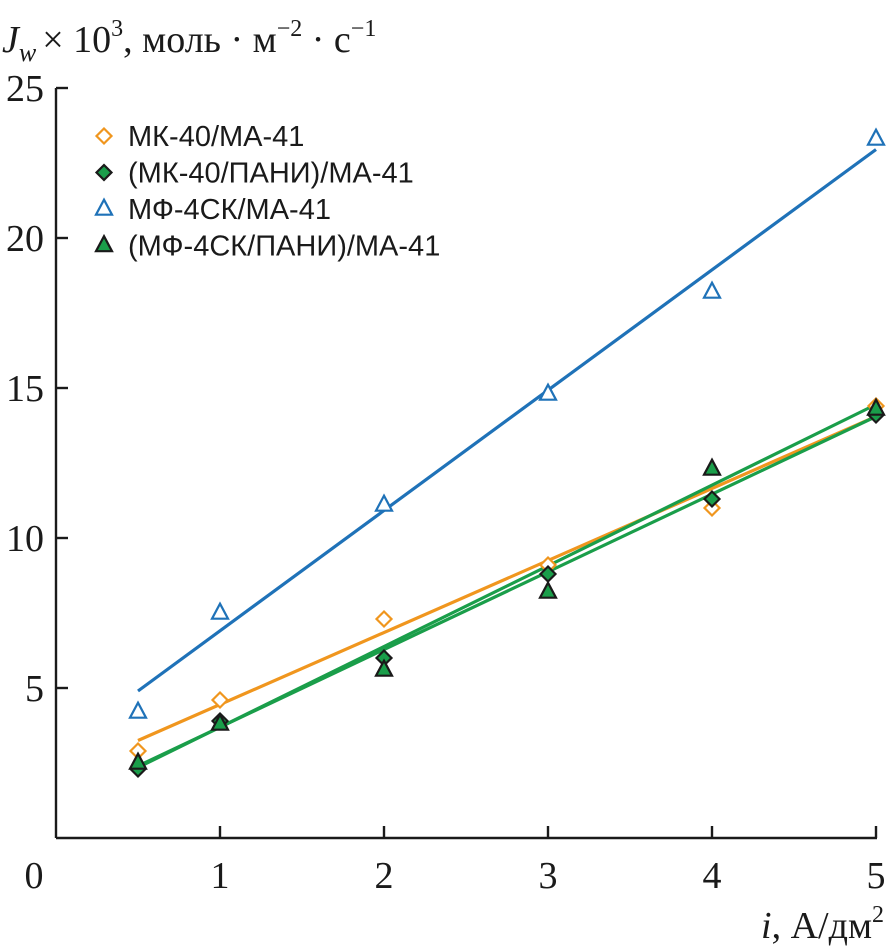 The width and height of the screenshot is (887, 948). What do you see at coordinates (28, 52) in the screenshot?
I see `y-title-subscript: w` at bounding box center [28, 52].